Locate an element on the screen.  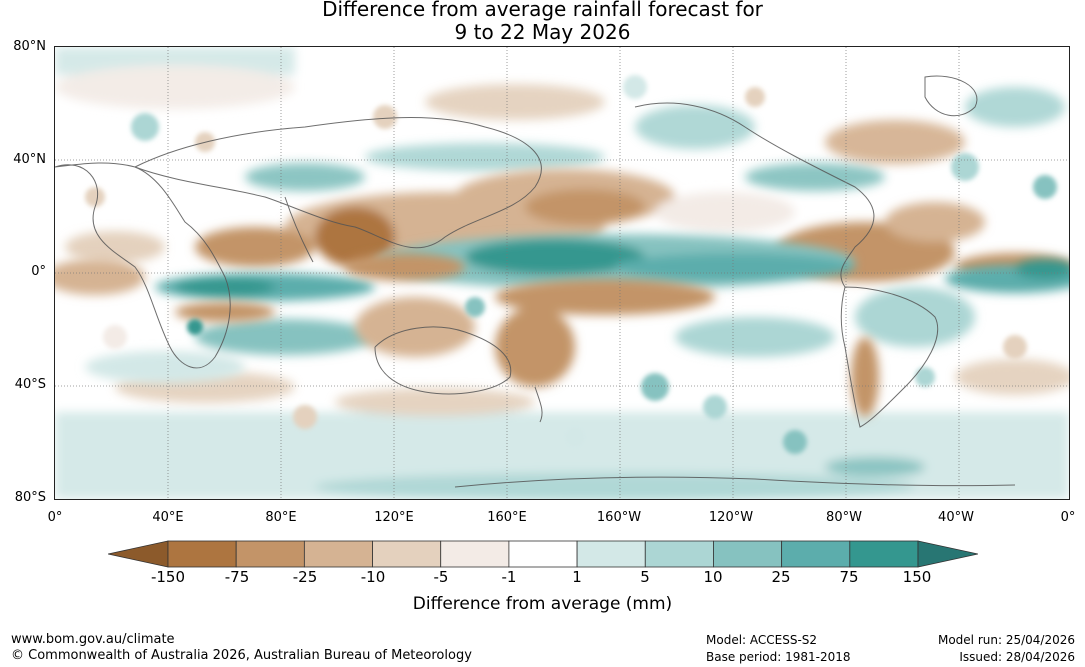
coastline-greenland is located at coordinates (951, 96).